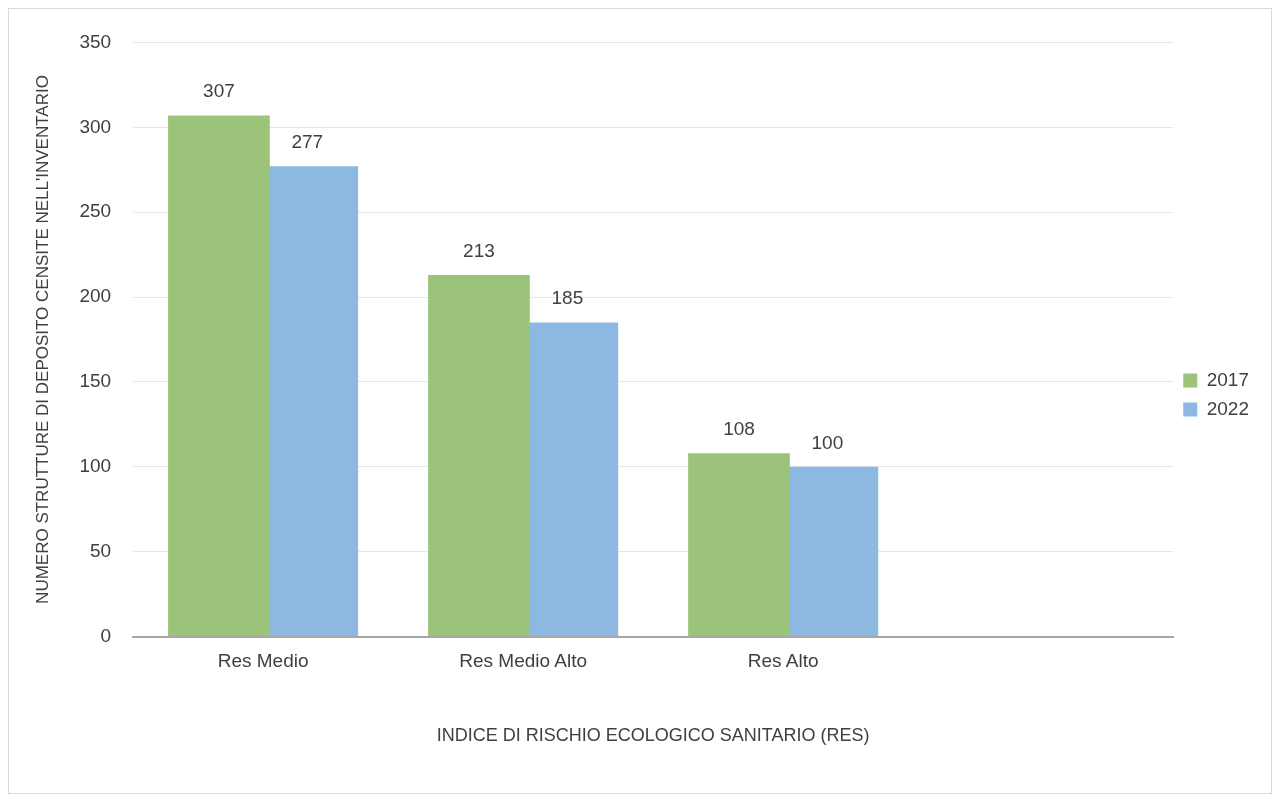 The width and height of the screenshot is (1281, 803). I want to click on legend-label: 2022, so click(1228, 408).